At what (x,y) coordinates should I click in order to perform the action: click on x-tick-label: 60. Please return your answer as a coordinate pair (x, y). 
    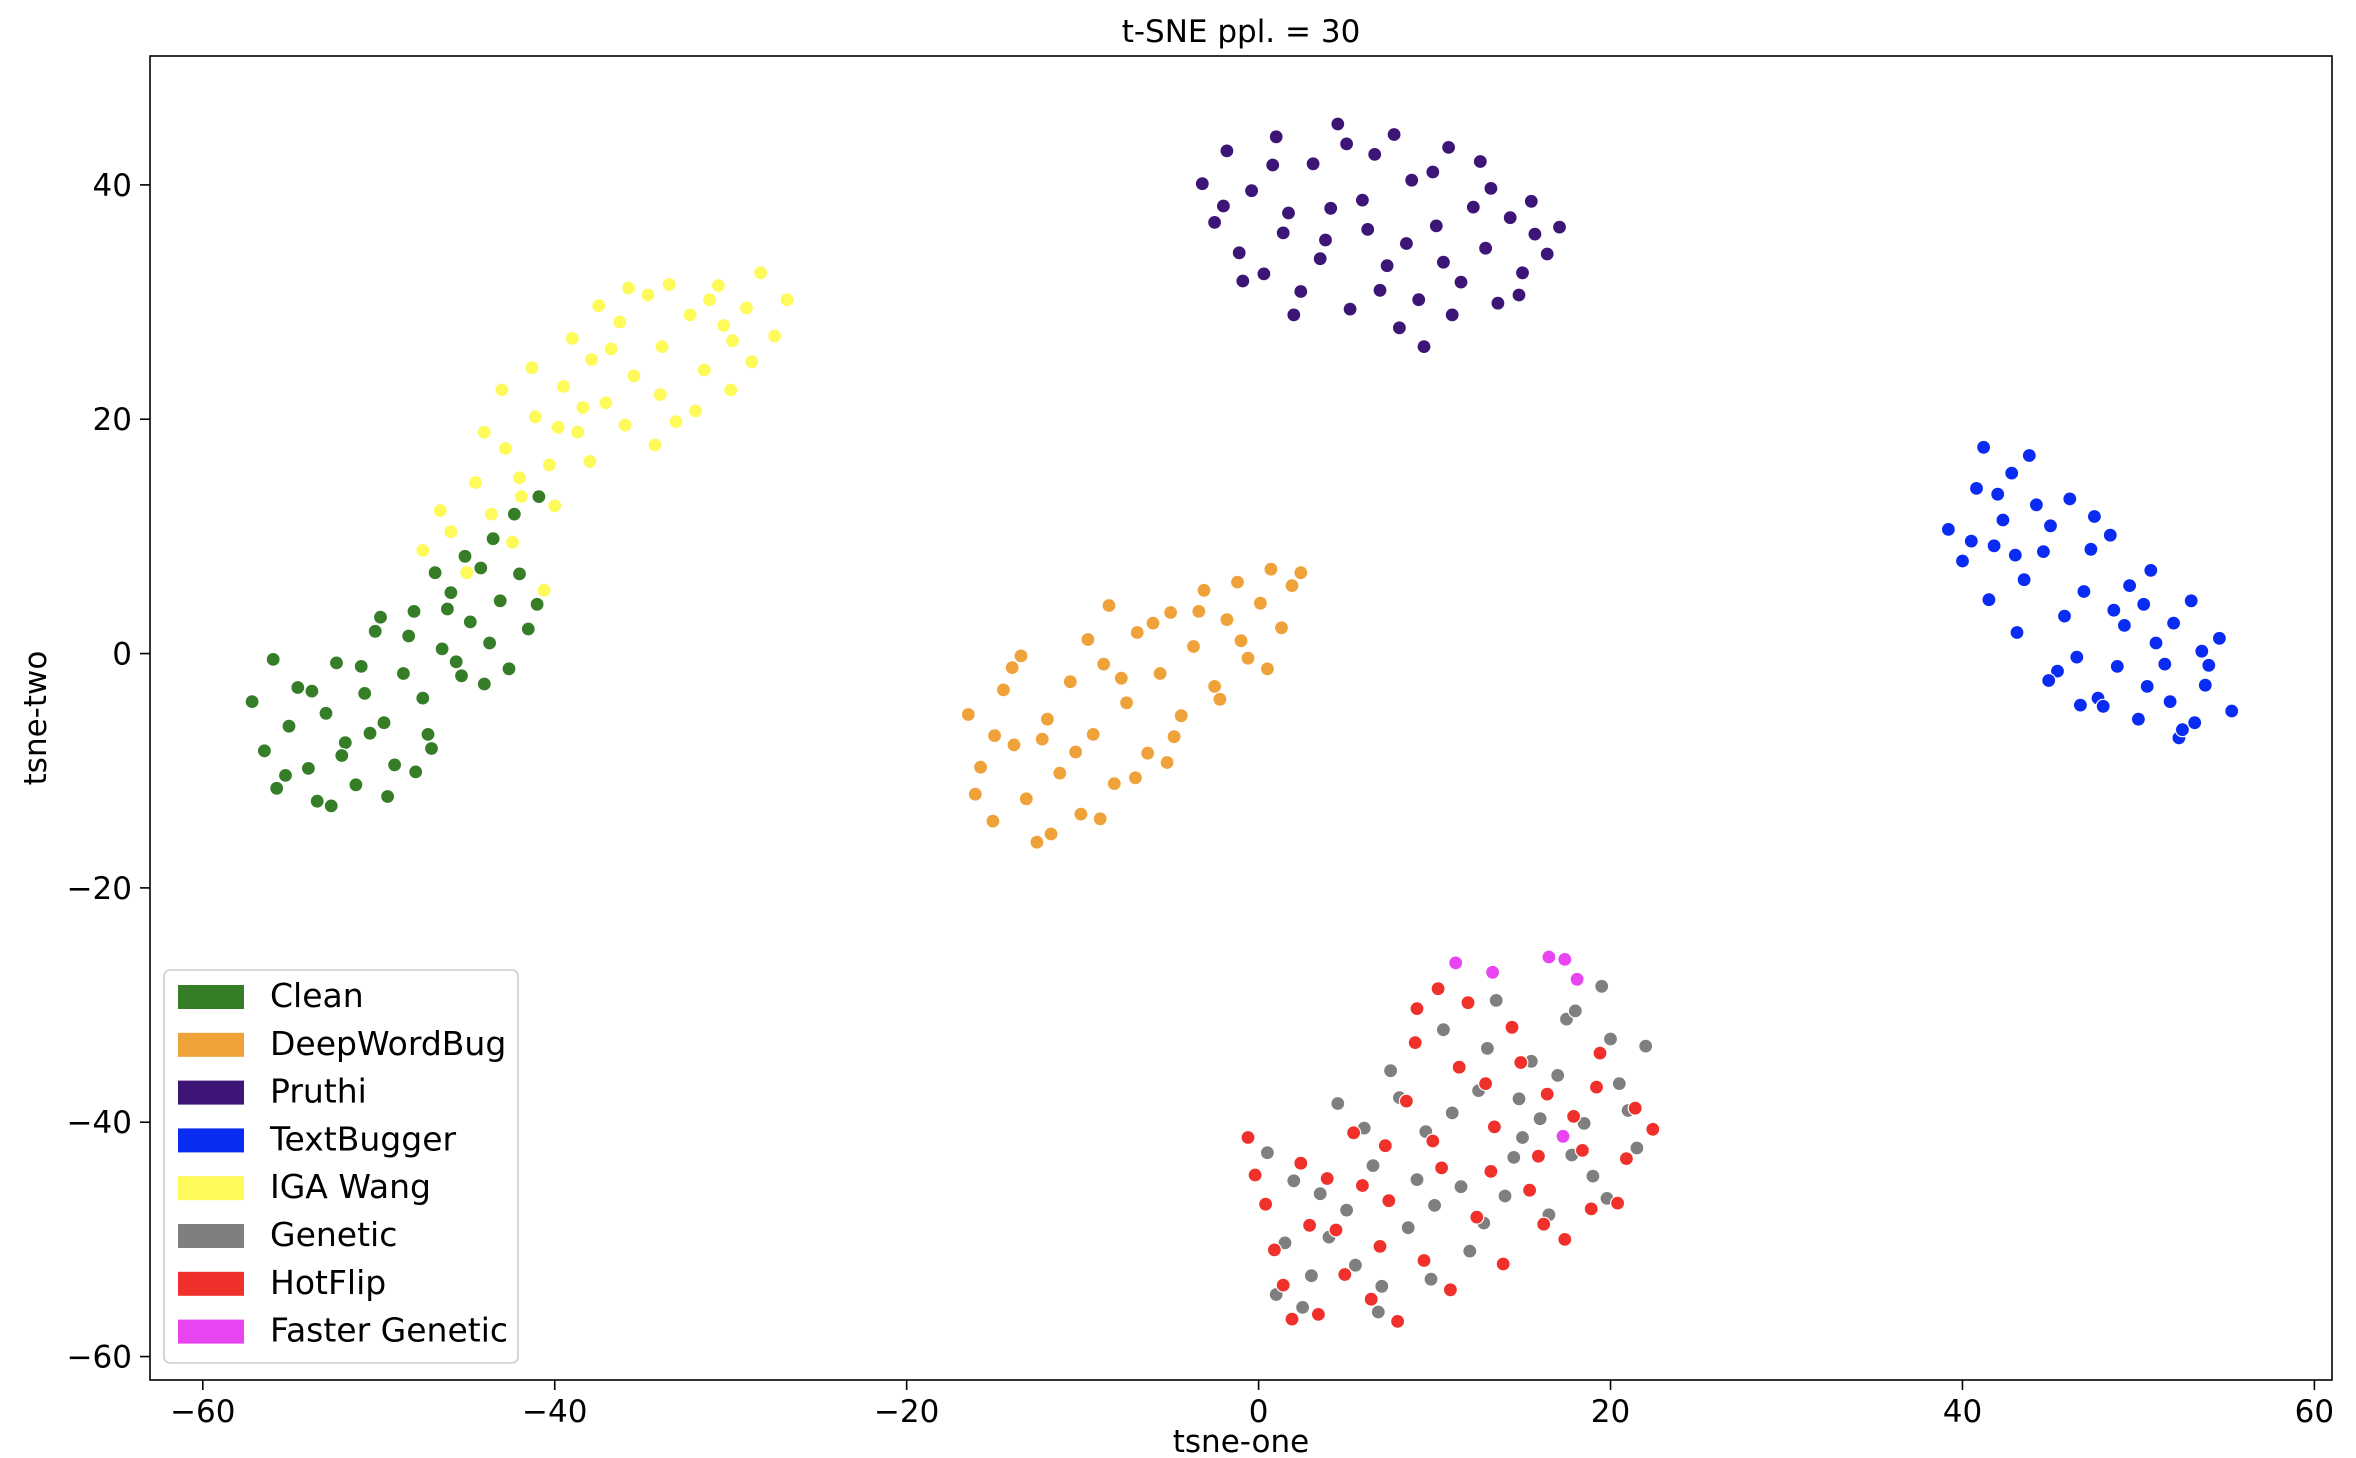
    Looking at the image, I should click on (2314, 1412).